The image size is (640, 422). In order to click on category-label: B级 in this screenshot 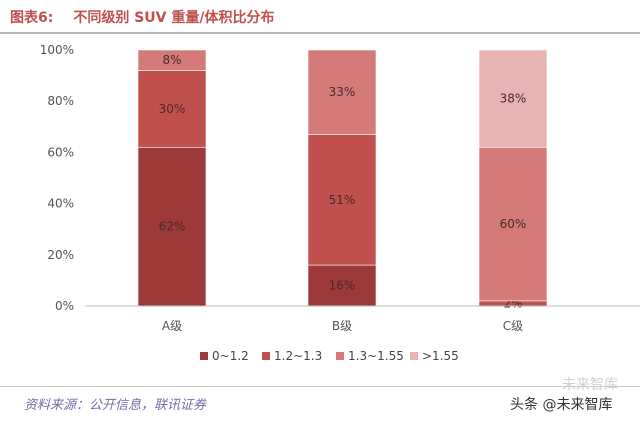, I will do `click(342, 326)`.